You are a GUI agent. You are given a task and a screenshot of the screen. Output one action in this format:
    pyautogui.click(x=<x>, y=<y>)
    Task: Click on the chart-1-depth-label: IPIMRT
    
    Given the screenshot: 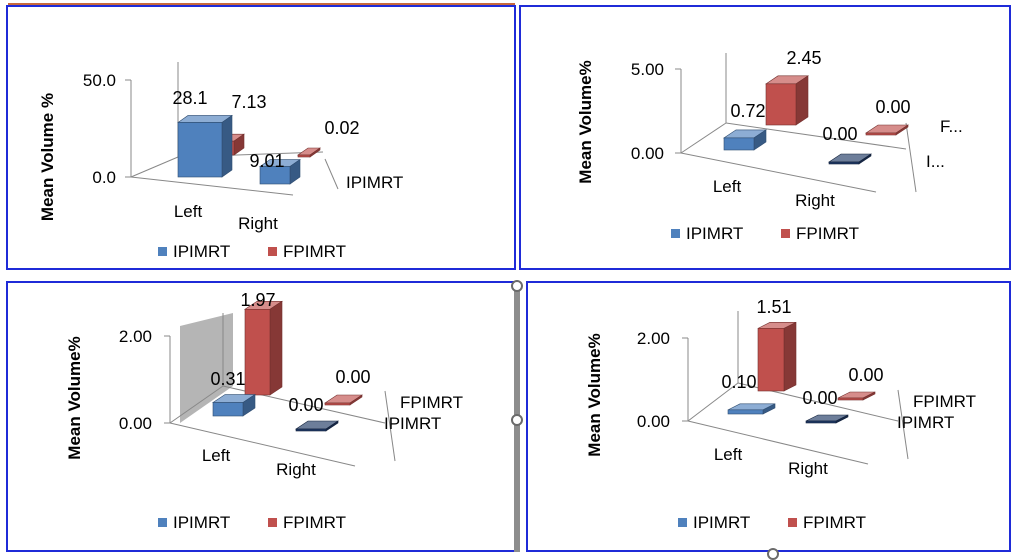 What is the action you would take?
    pyautogui.click(x=374, y=182)
    